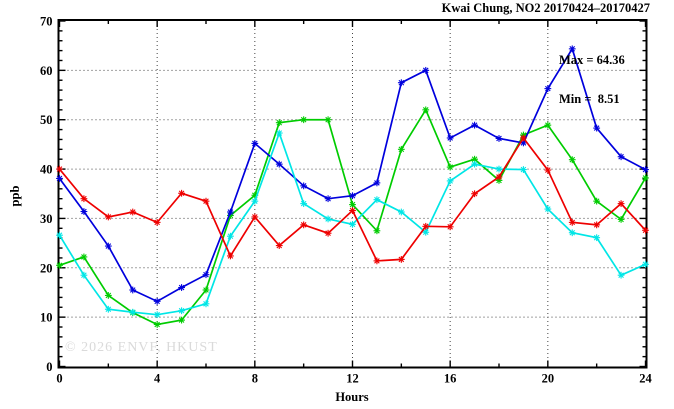 This screenshot has height=409, width=674. What do you see at coordinates (141, 347) in the screenshot?
I see `watermark: © 2026 ENVF, HKUST` at bounding box center [141, 347].